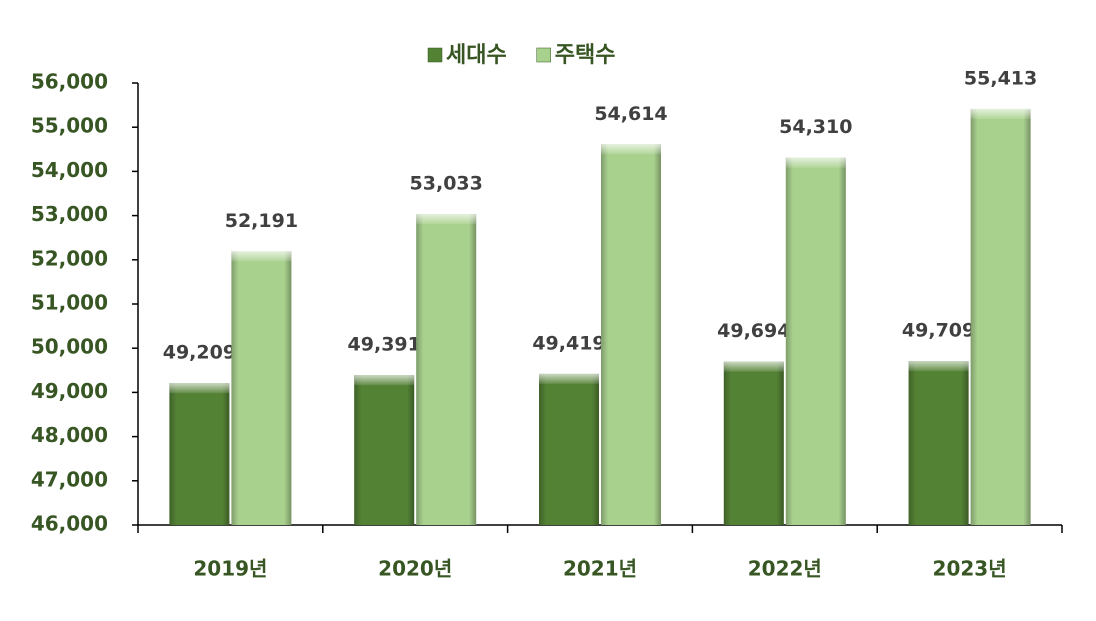 Image resolution: width=1096 pixels, height=621 pixels. What do you see at coordinates (938, 331) in the screenshot?
I see `value-label: 49,709` at bounding box center [938, 331].